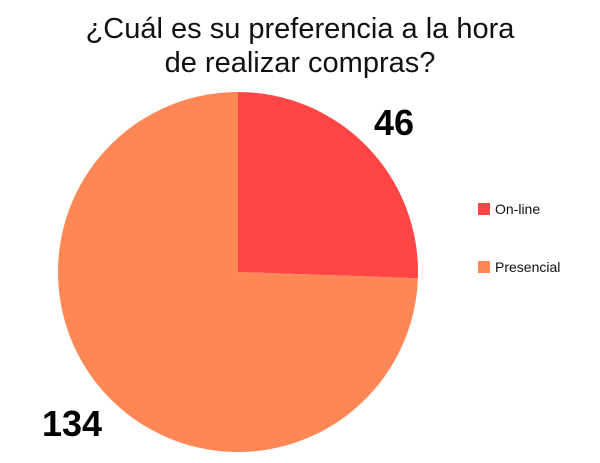 Image resolution: width=600 pixels, height=463 pixels. Describe the element at coordinates (72, 423) in the screenshot. I see `data-label-presencial: 134` at that location.